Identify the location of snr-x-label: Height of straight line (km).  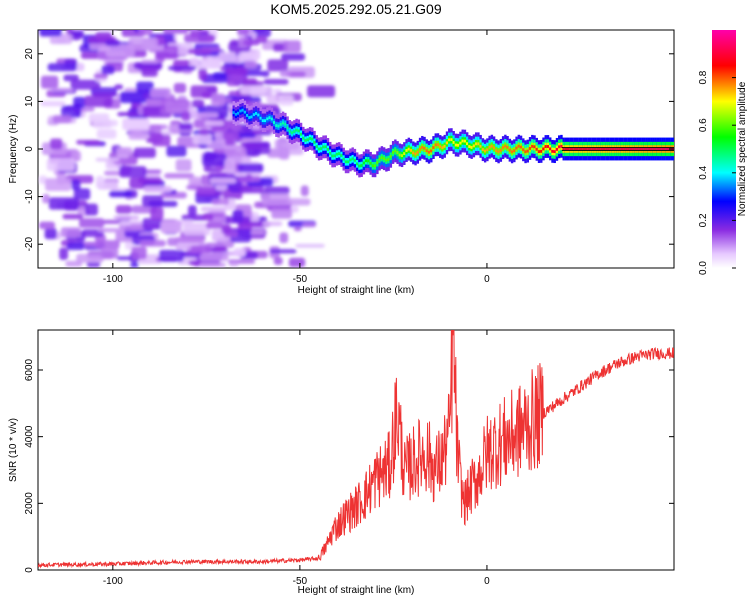
(356, 590).